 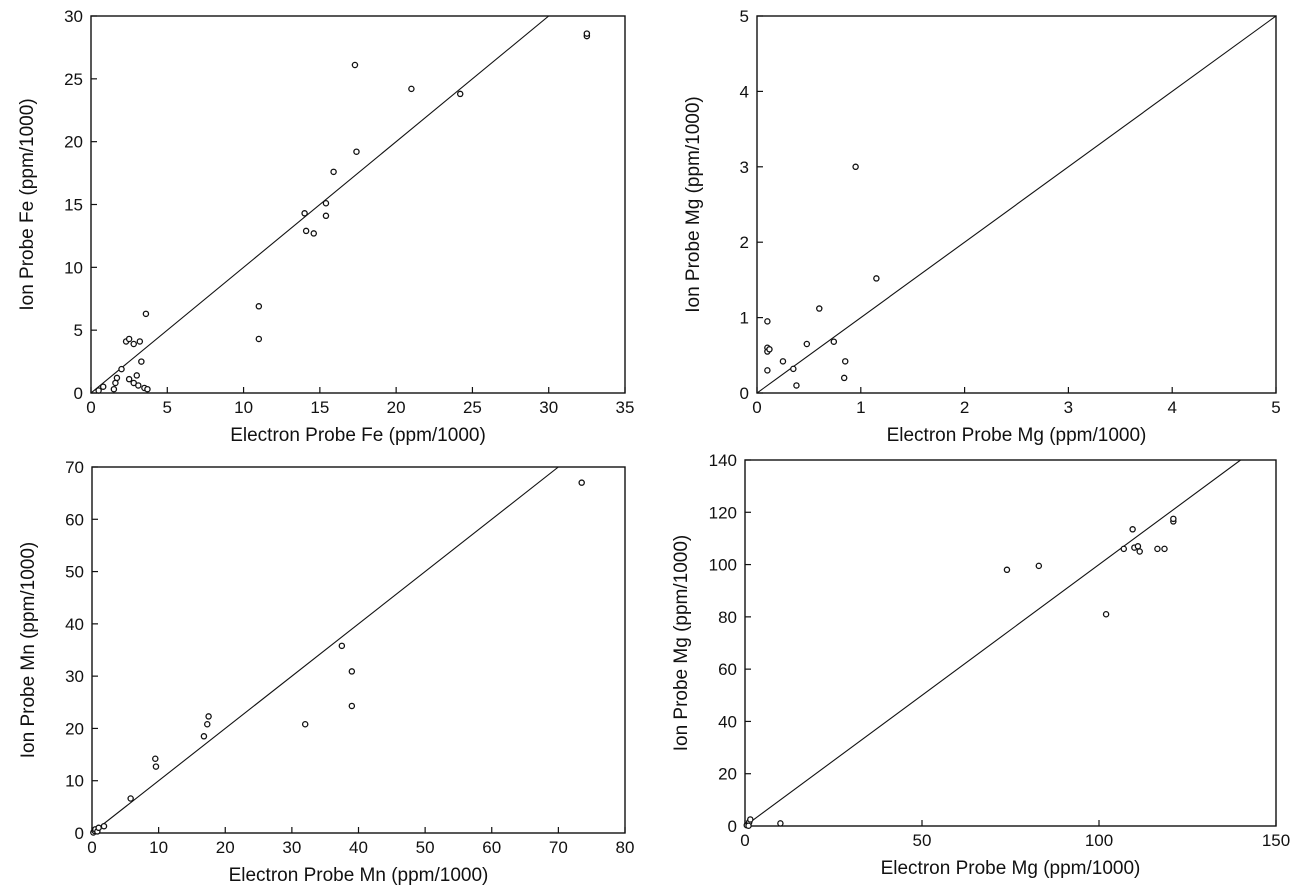 What do you see at coordinates (472, 407) in the screenshot?
I see `x-tick-label: 25` at bounding box center [472, 407].